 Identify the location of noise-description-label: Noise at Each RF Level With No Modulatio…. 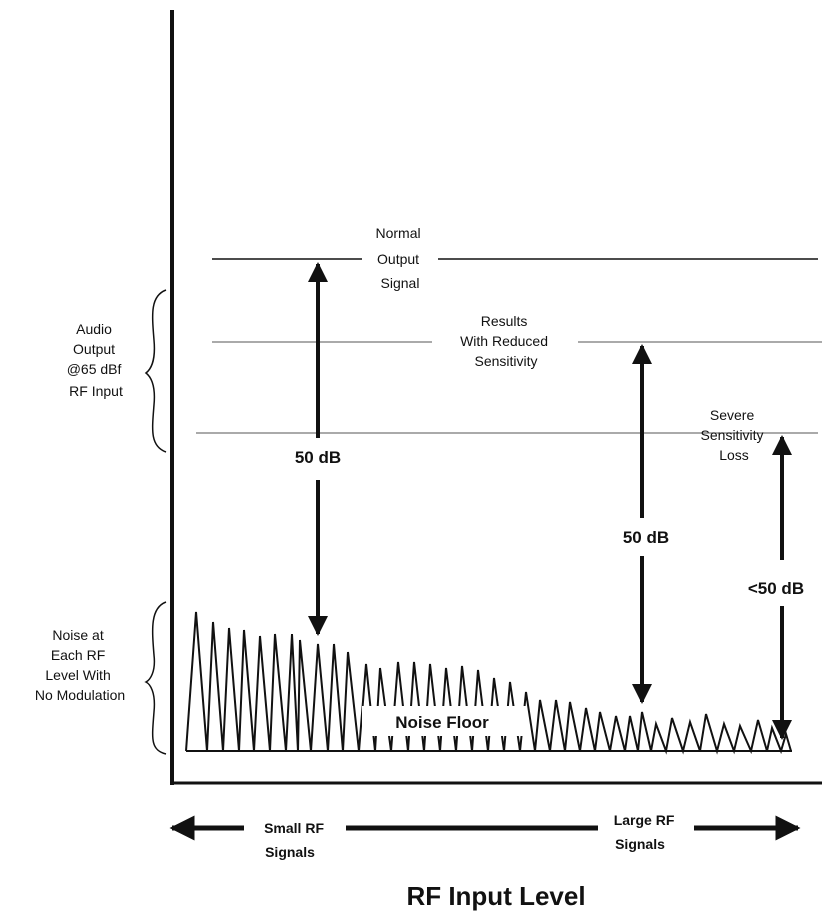
(80, 665).